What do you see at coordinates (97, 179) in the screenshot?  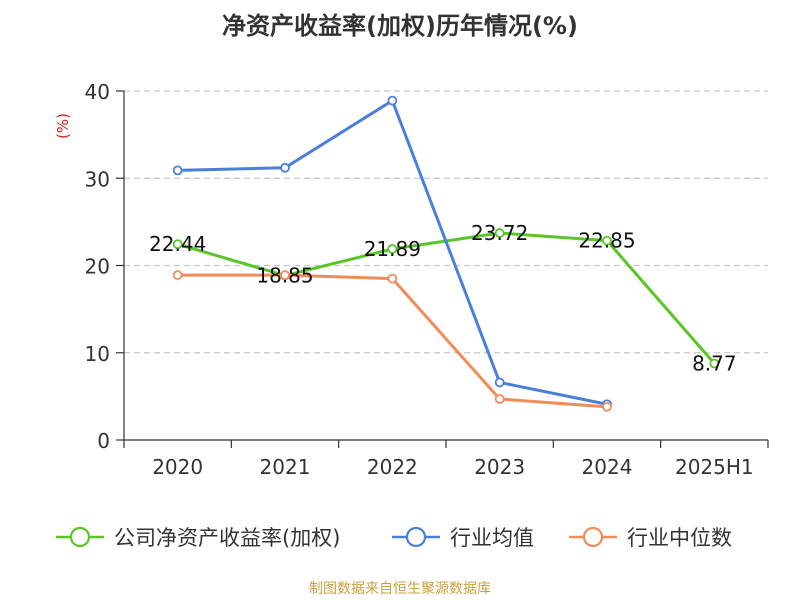 I see `y-tick-label: 30` at bounding box center [97, 179].